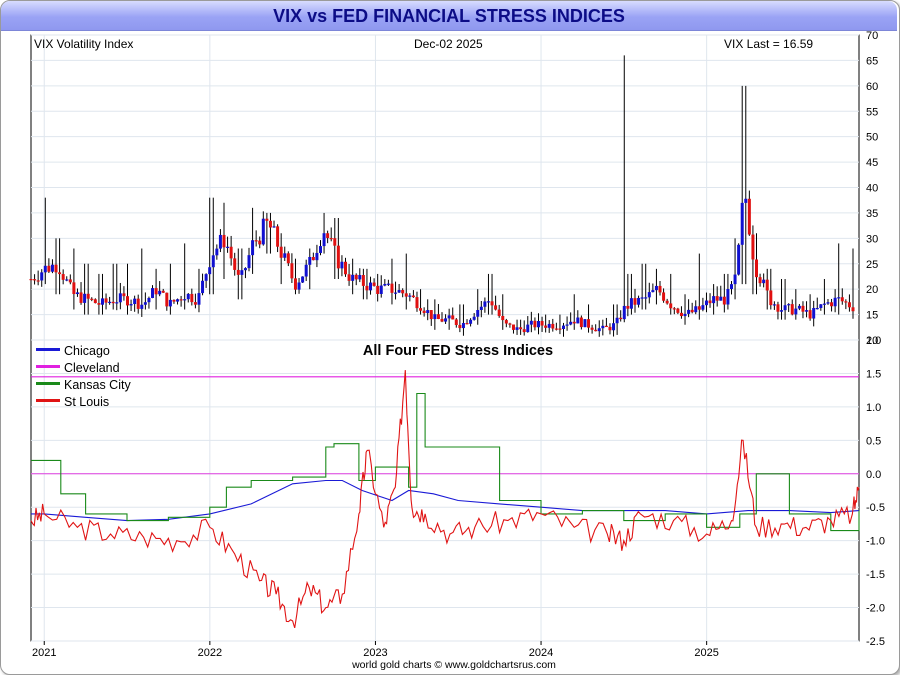 This screenshot has height=675, width=900. I want to click on stress-tick-label: -2.0, so click(875, 609).